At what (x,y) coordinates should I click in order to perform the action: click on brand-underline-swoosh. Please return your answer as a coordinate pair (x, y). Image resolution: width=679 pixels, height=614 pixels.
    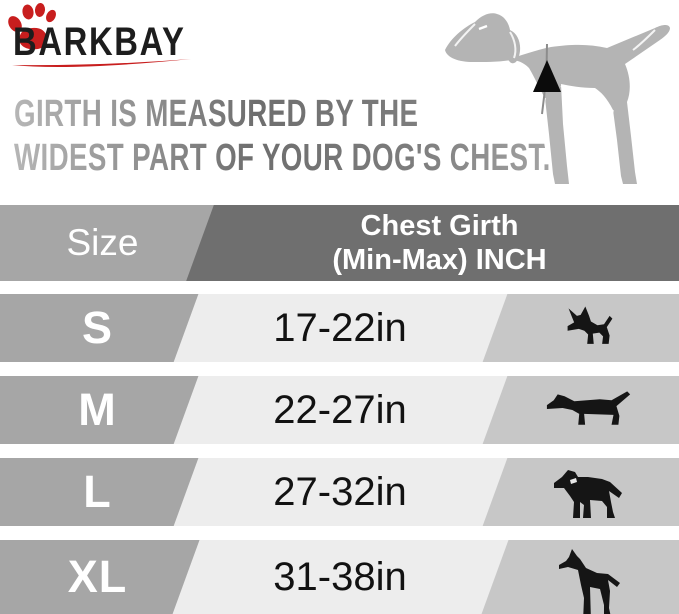
    Looking at the image, I should click on (101, 63).